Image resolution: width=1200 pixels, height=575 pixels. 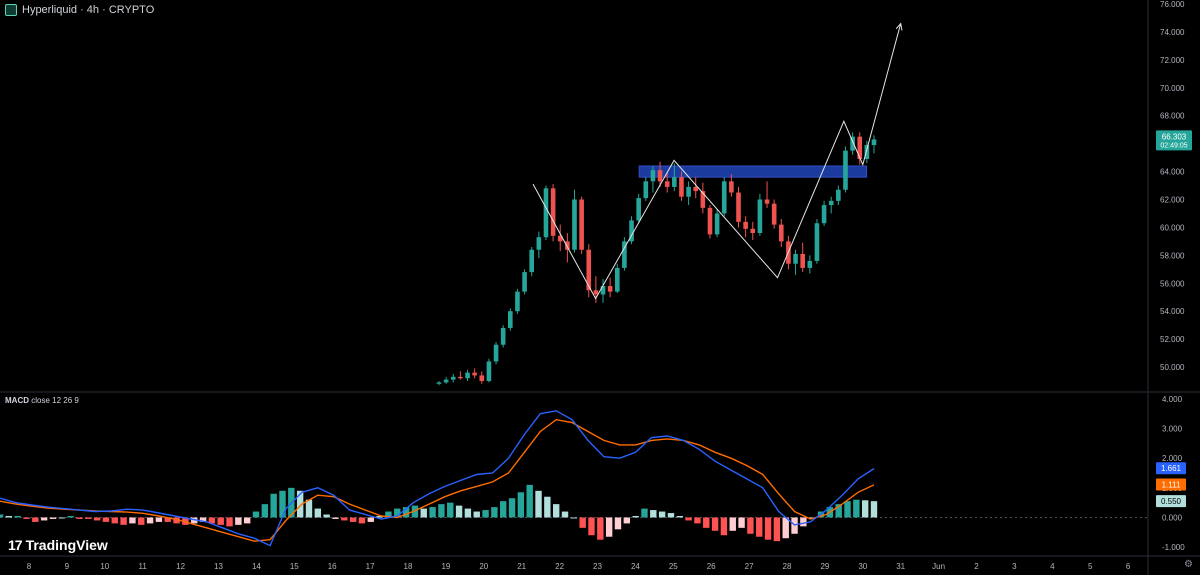 I want to click on last-price-tag, so click(x=1174, y=140).